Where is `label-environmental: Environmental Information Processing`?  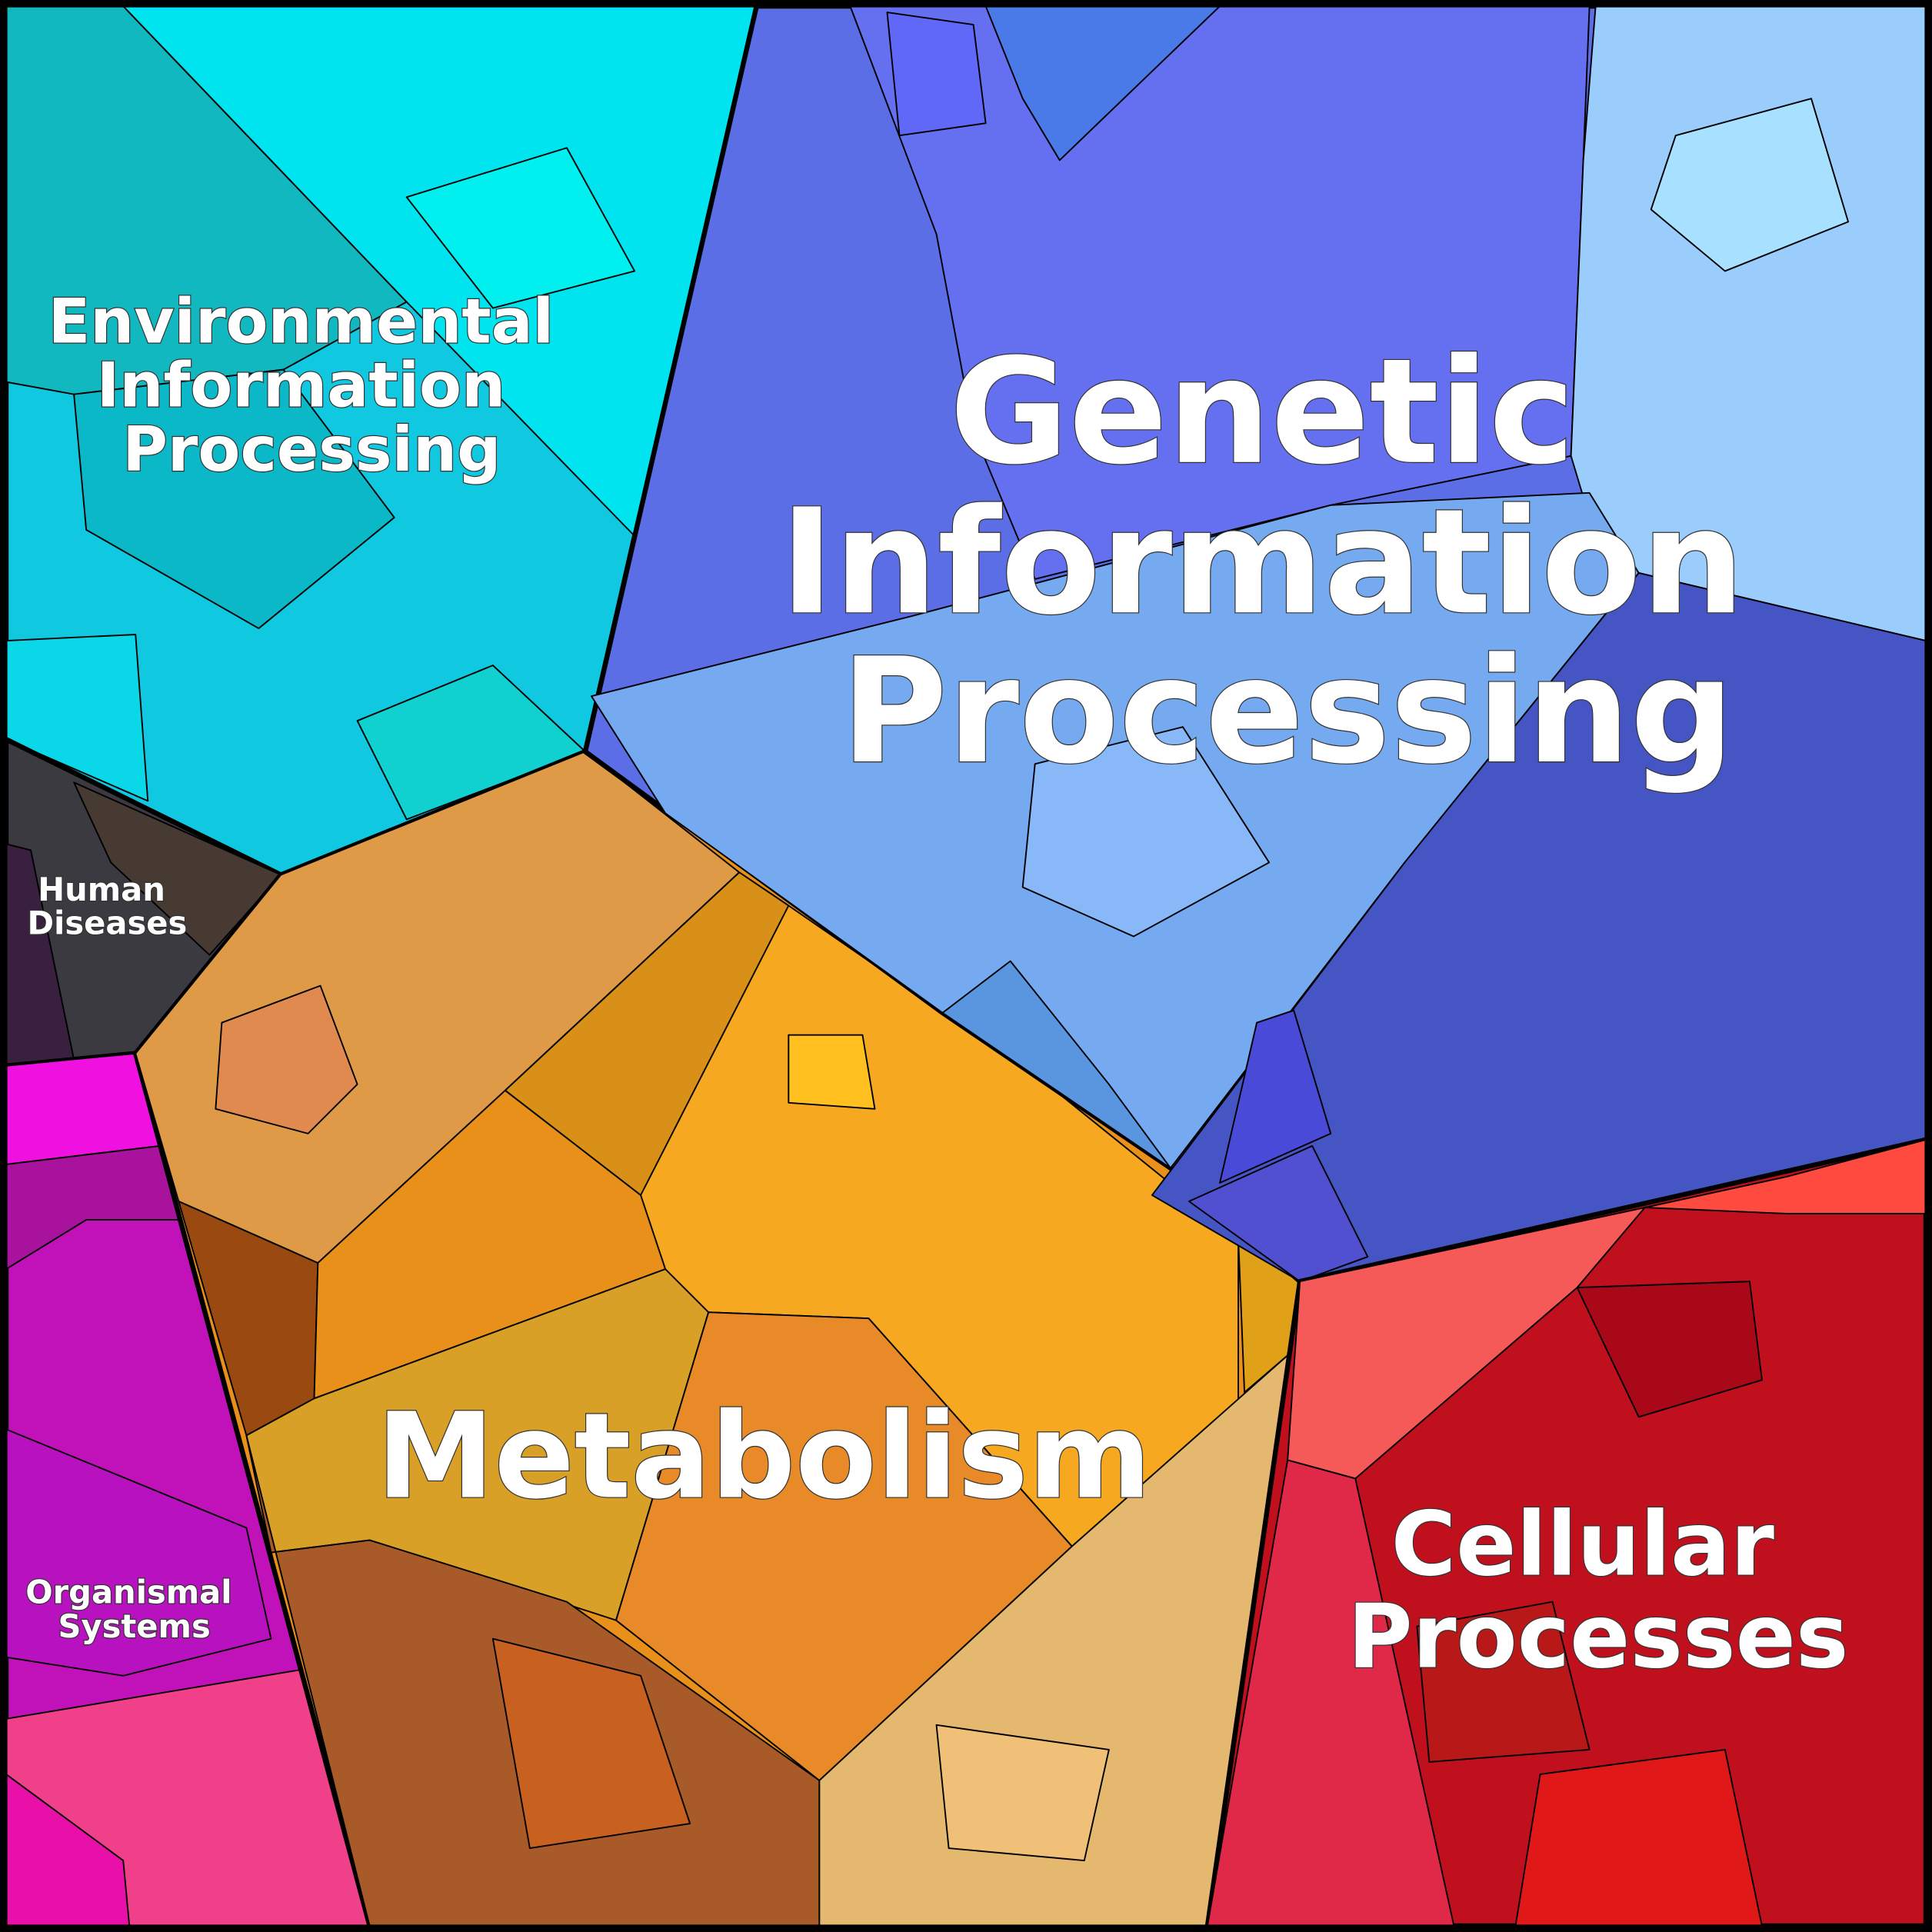 label-environmental: Environmental Information Processing is located at coordinates (311, 385).